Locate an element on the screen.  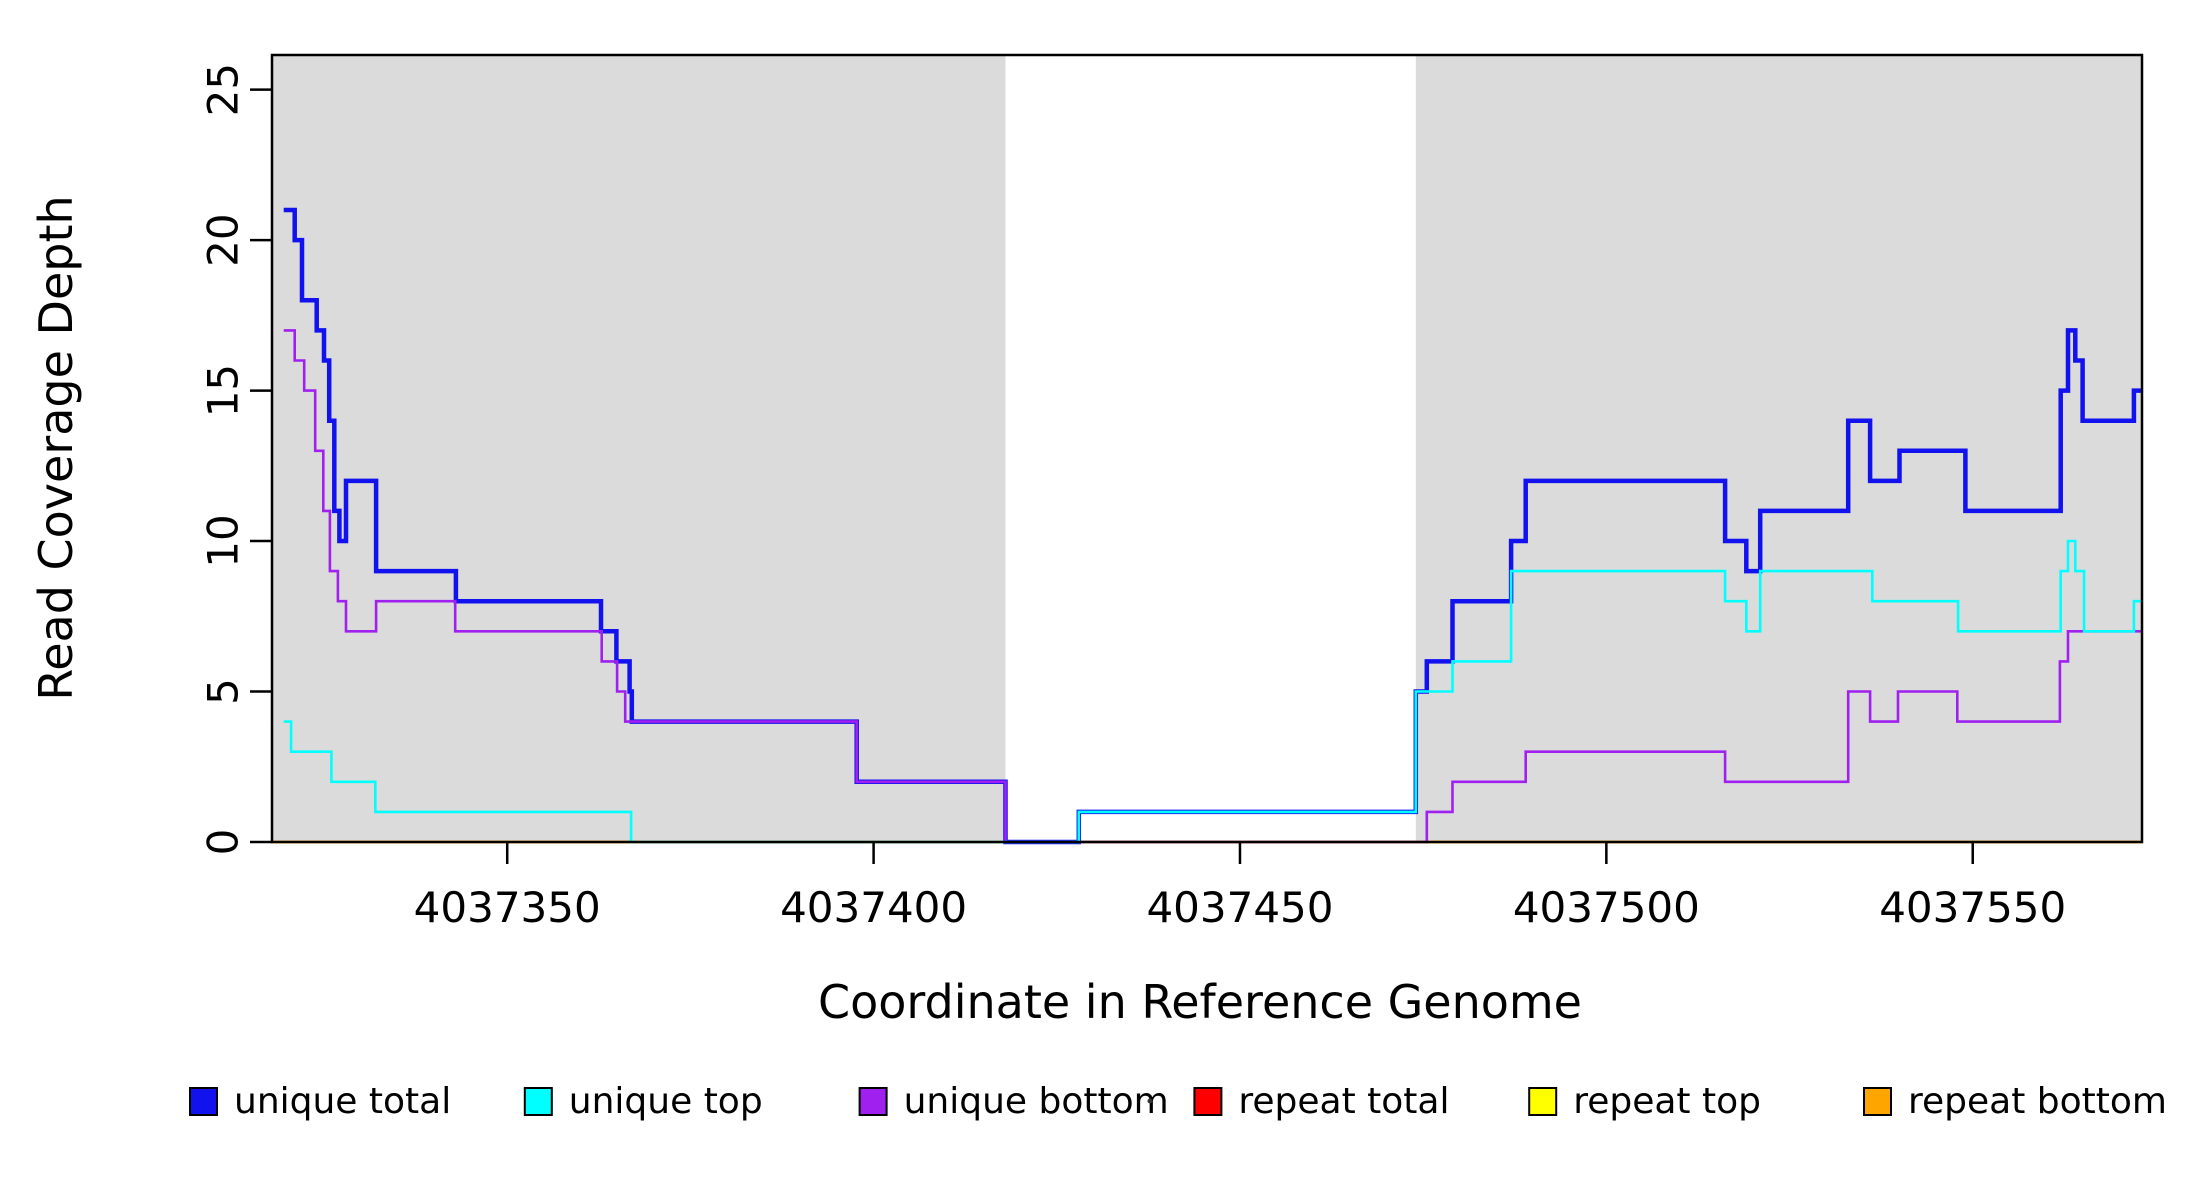
y-tick-label: 5 is located at coordinates (223, 691).